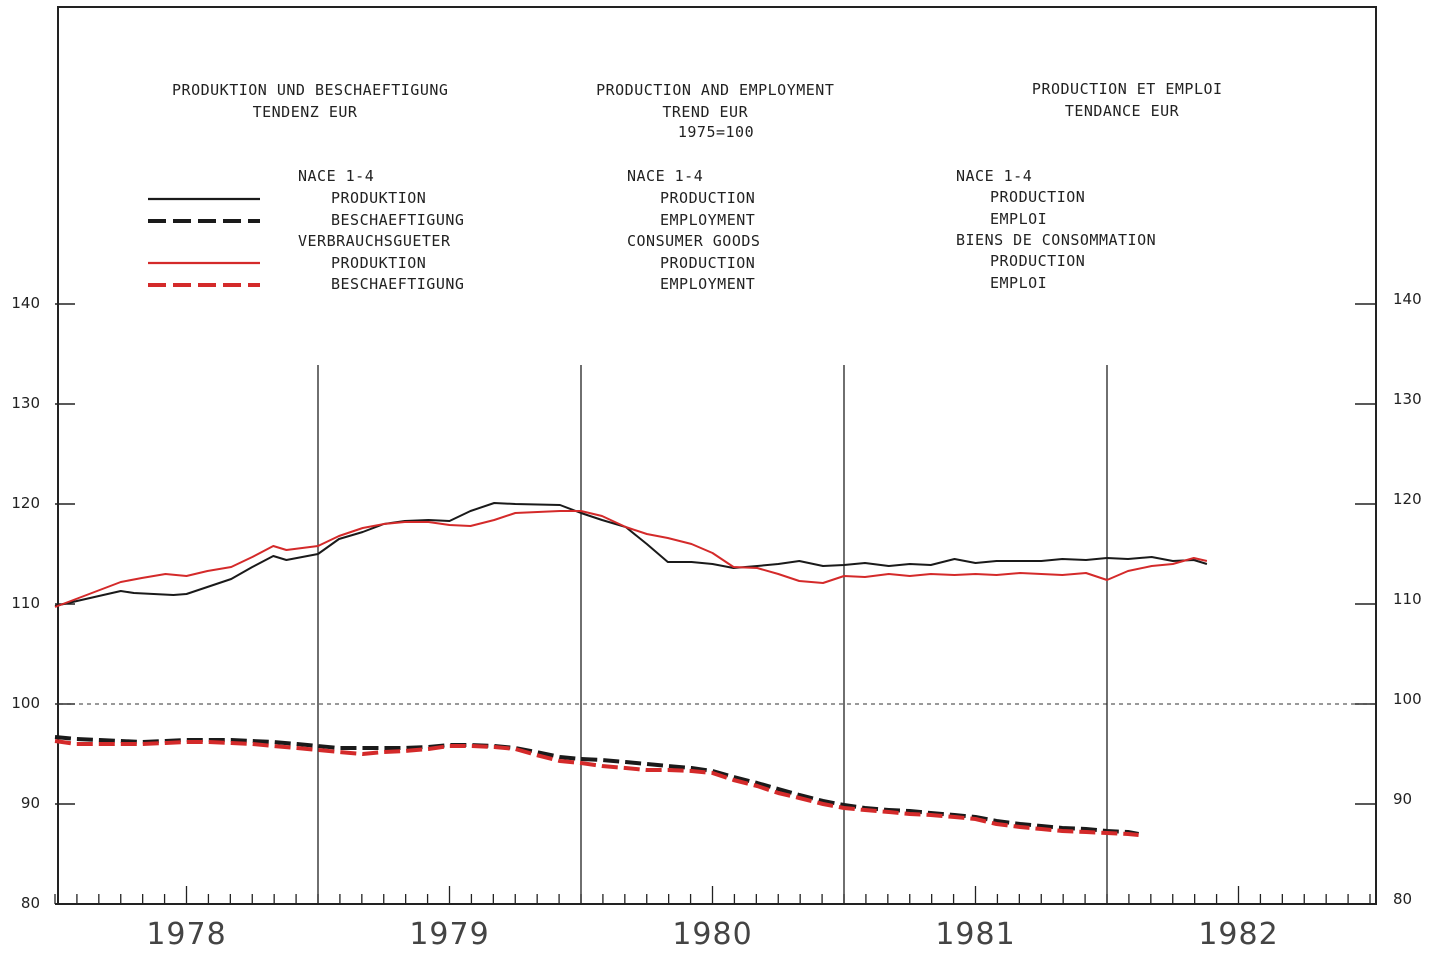 Image resolution: width=1442 pixels, height=955 pixels. Describe the element at coordinates (1037, 261) in the screenshot. I see `legend-fr-prod2: PRODUCTION` at that location.